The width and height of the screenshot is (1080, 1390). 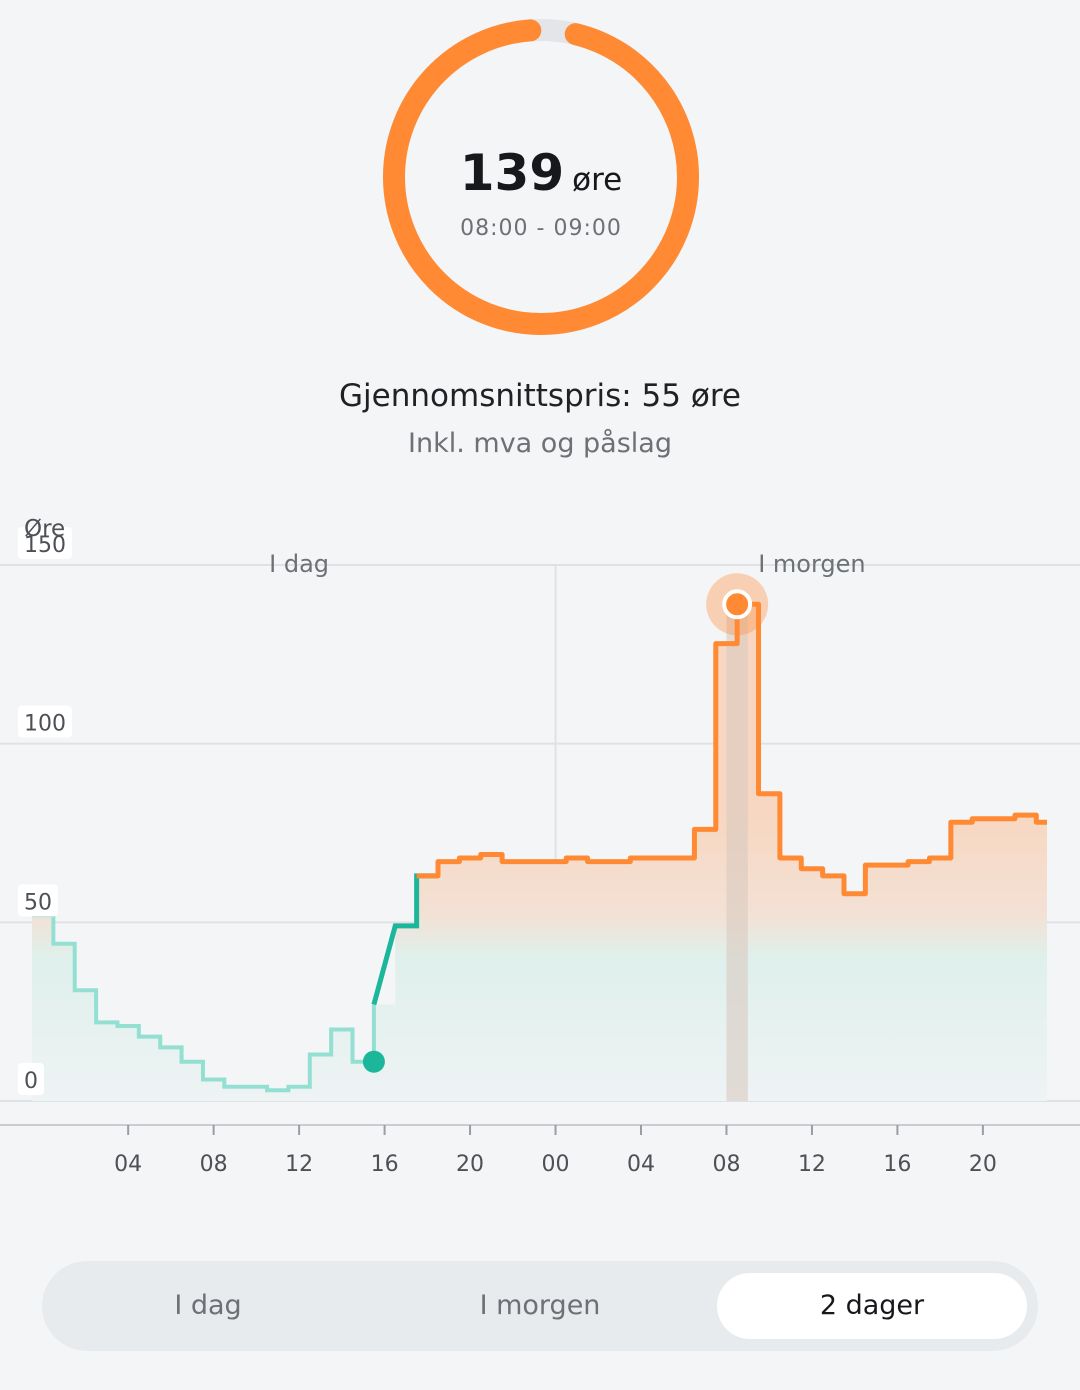 What do you see at coordinates (597, 180) in the screenshot?
I see `current-price-unit: øre` at bounding box center [597, 180].